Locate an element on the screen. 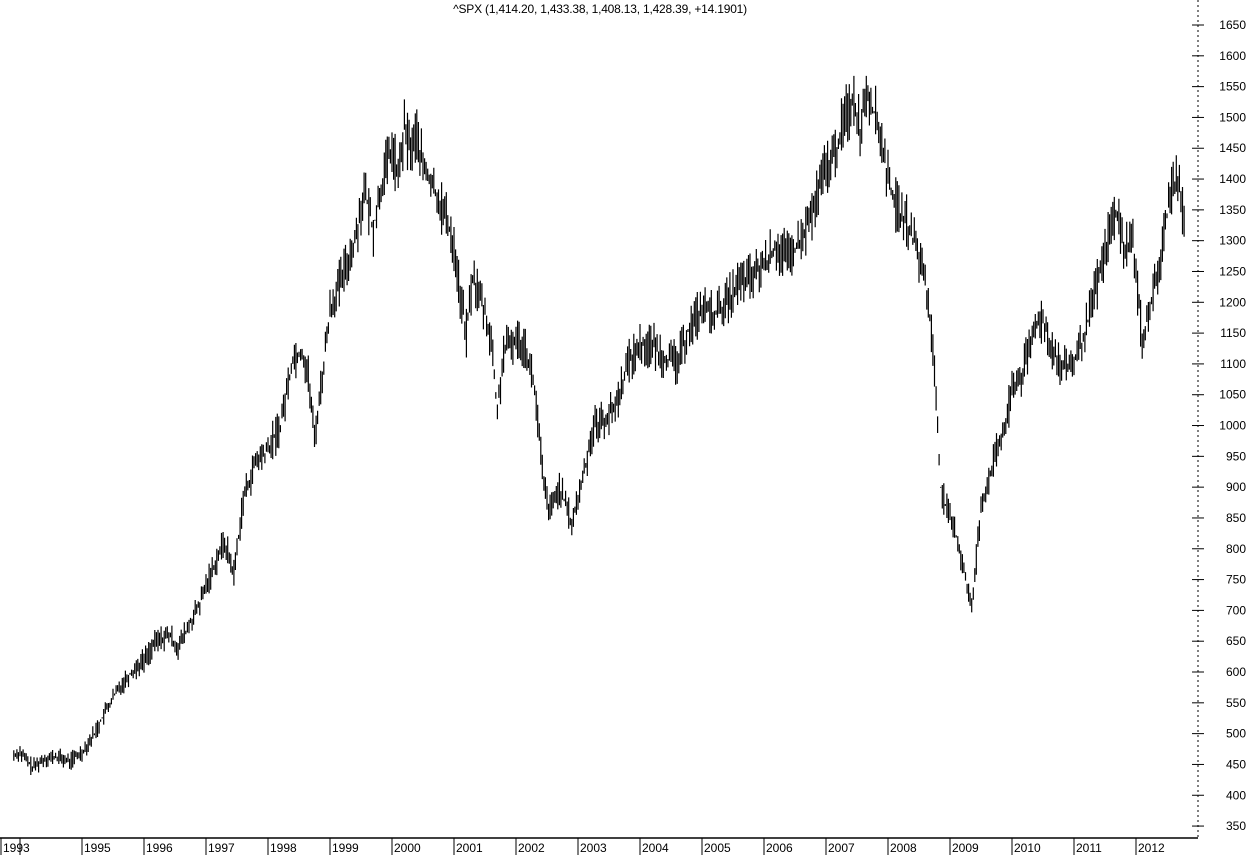  x-tick-label: 2010 is located at coordinates (1027, 848).